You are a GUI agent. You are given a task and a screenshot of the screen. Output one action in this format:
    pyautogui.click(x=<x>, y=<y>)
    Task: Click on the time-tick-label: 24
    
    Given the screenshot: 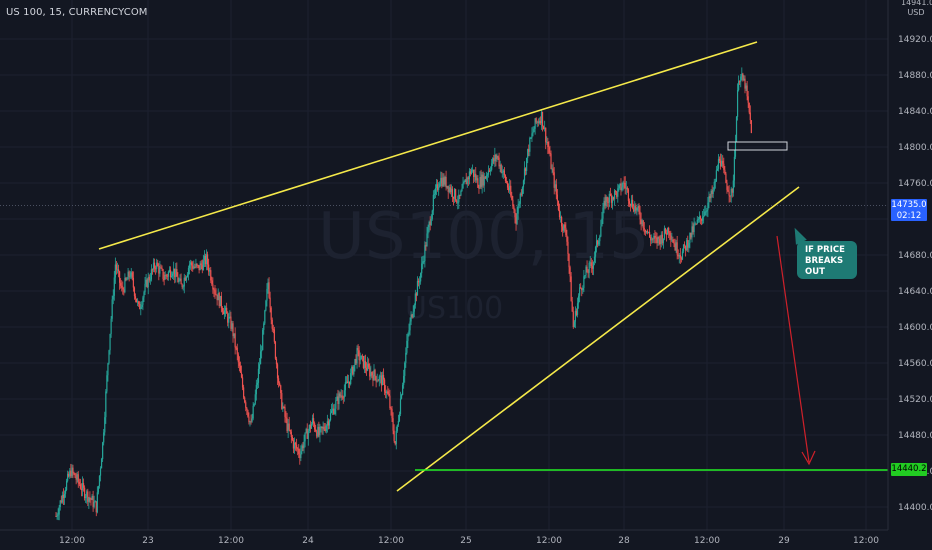 What is the action you would take?
    pyautogui.click(x=308, y=541)
    